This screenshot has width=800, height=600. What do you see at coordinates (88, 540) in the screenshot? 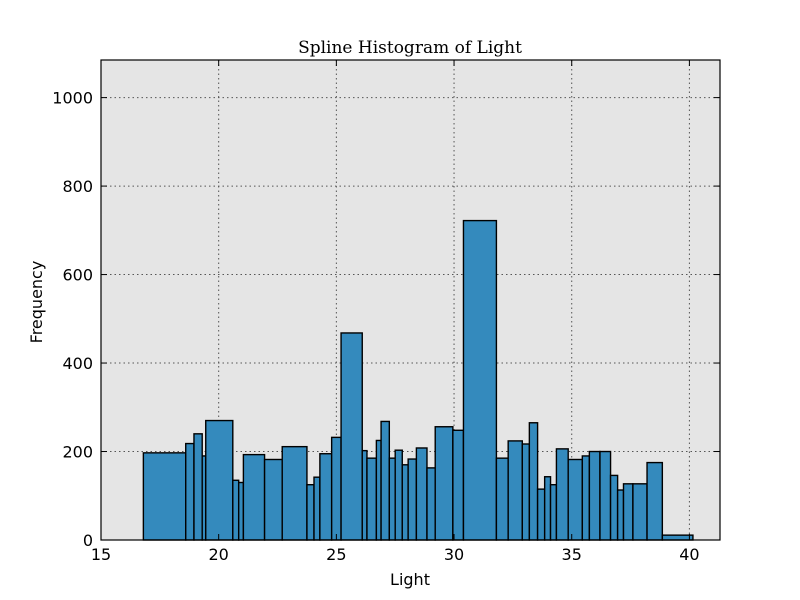
I see `y-tick-label: 0` at bounding box center [88, 540].